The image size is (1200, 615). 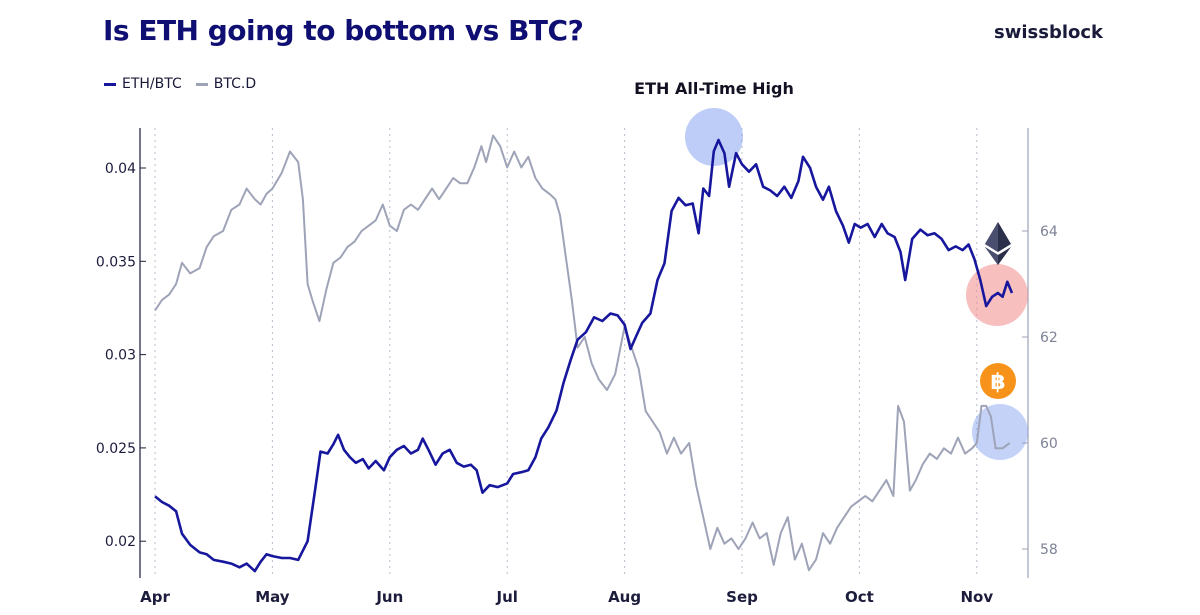 What do you see at coordinates (120, 542) in the screenshot?
I see `left-tick-label: 0.02` at bounding box center [120, 542].